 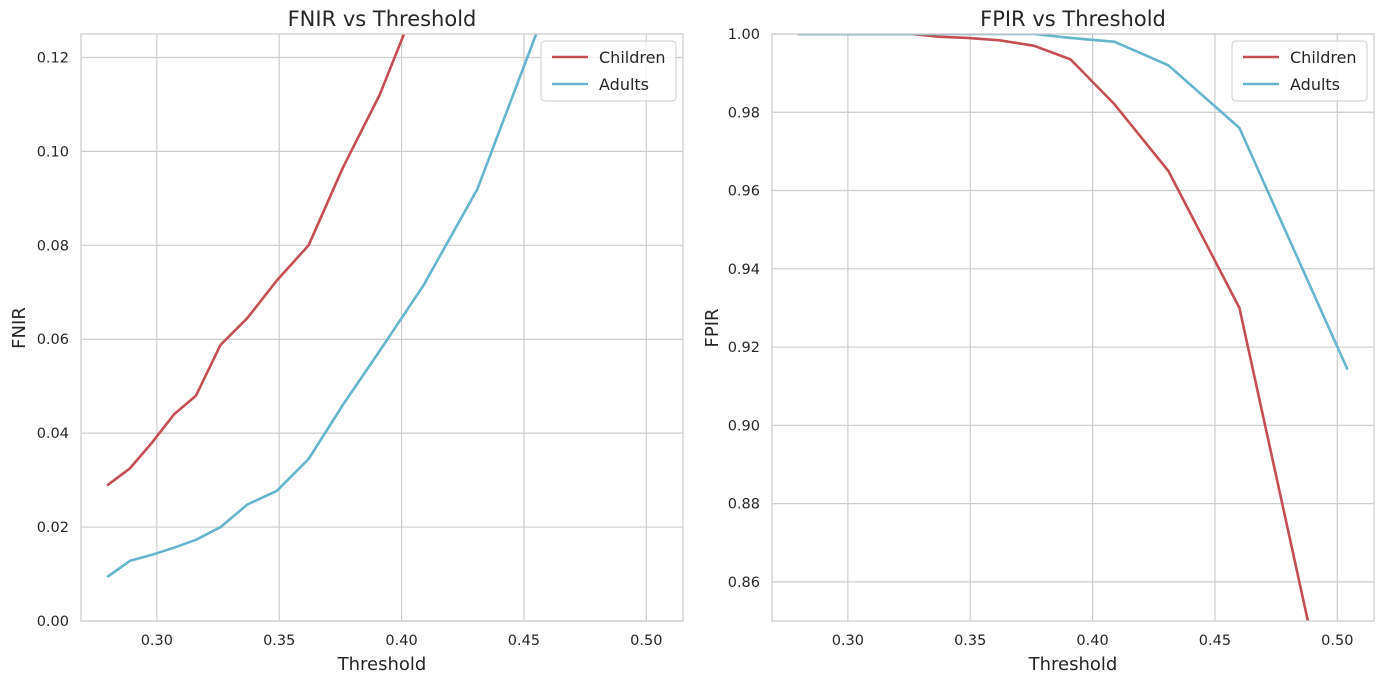 I want to click on y-tick-label: 0.94, so click(x=744, y=270).